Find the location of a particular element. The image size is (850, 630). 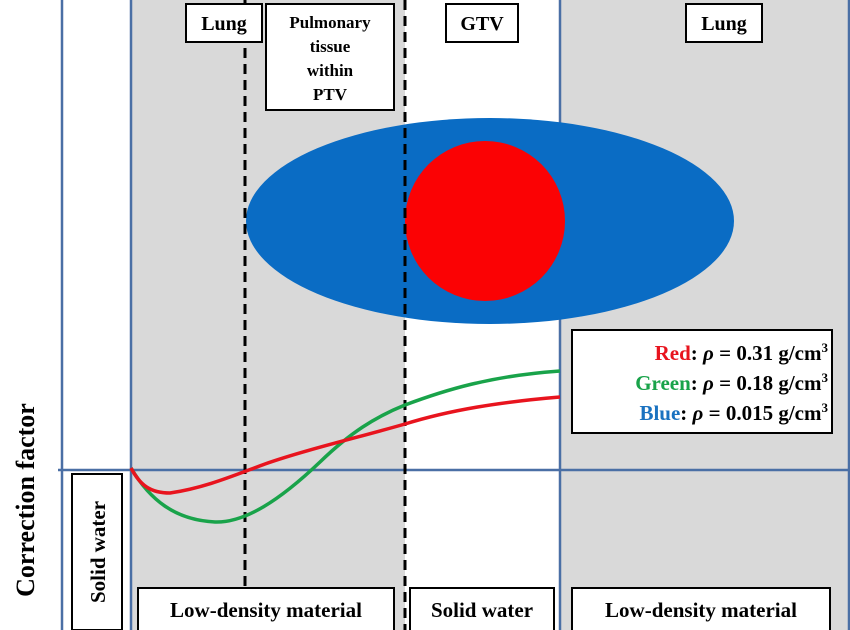

lung-left-label-box is located at coordinates (224, 23).